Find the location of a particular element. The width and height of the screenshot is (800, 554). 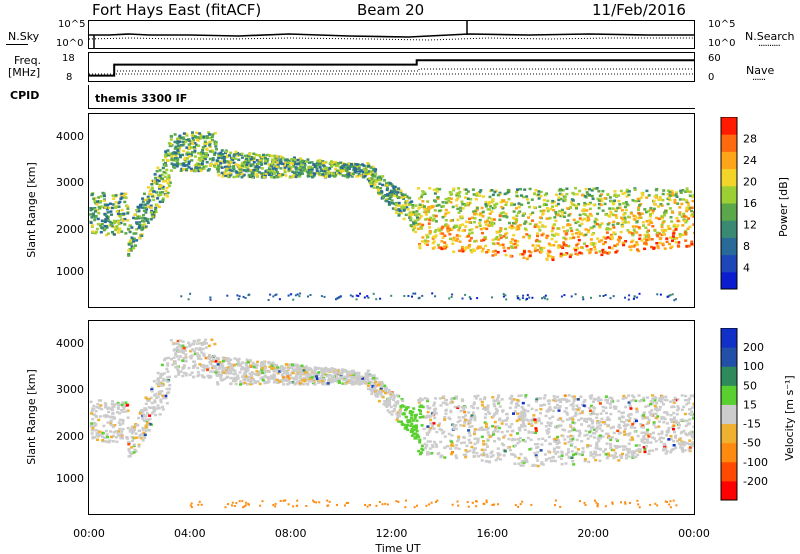

nsky-tick-bottom: 10^0 is located at coordinates (70, 43).